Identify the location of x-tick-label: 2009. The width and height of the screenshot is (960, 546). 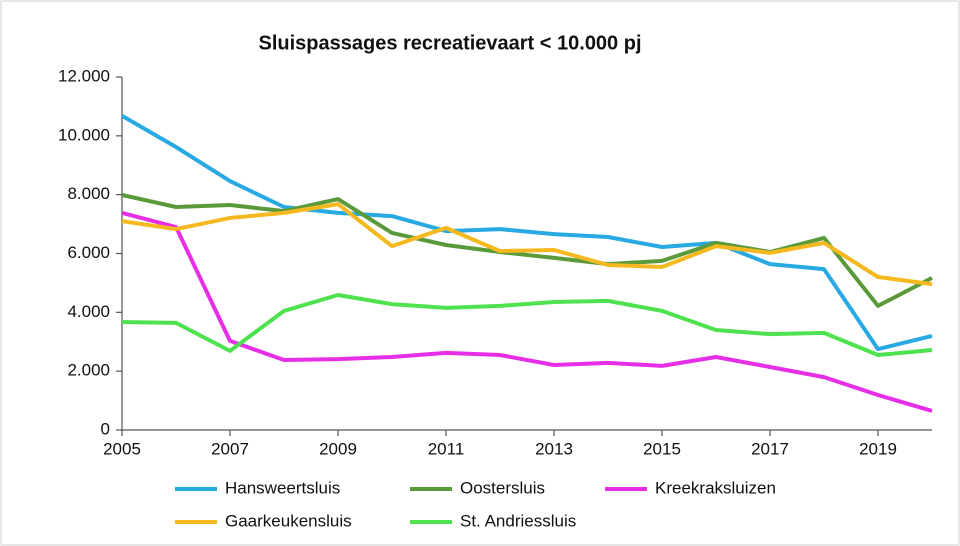
(338, 448).